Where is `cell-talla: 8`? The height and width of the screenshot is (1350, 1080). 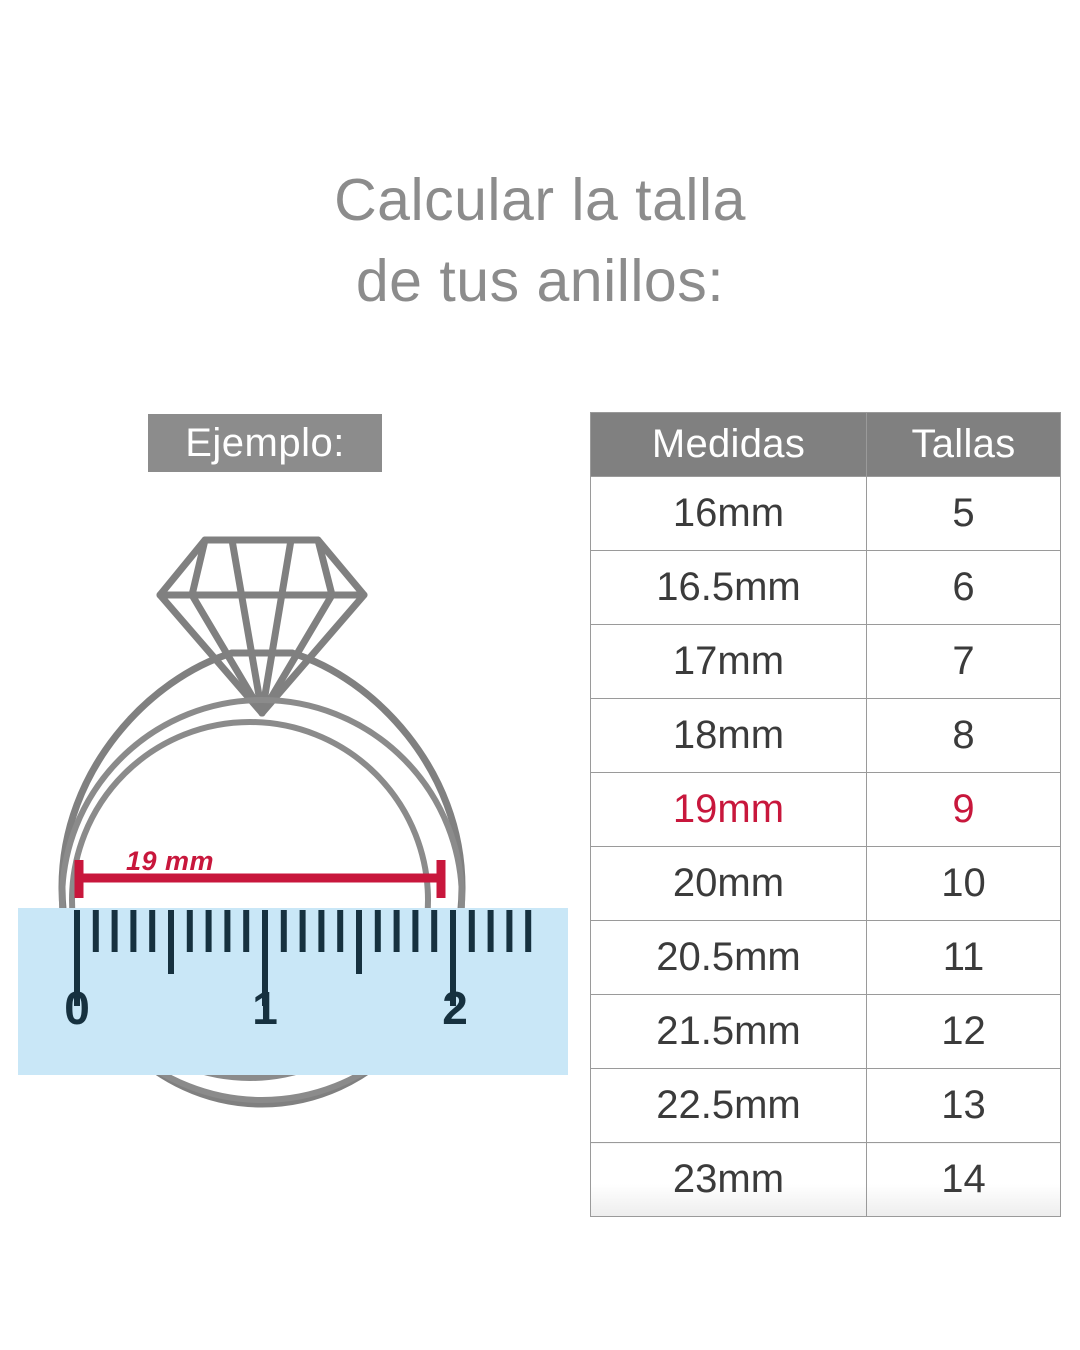
cell-talla: 8 is located at coordinates (963, 735).